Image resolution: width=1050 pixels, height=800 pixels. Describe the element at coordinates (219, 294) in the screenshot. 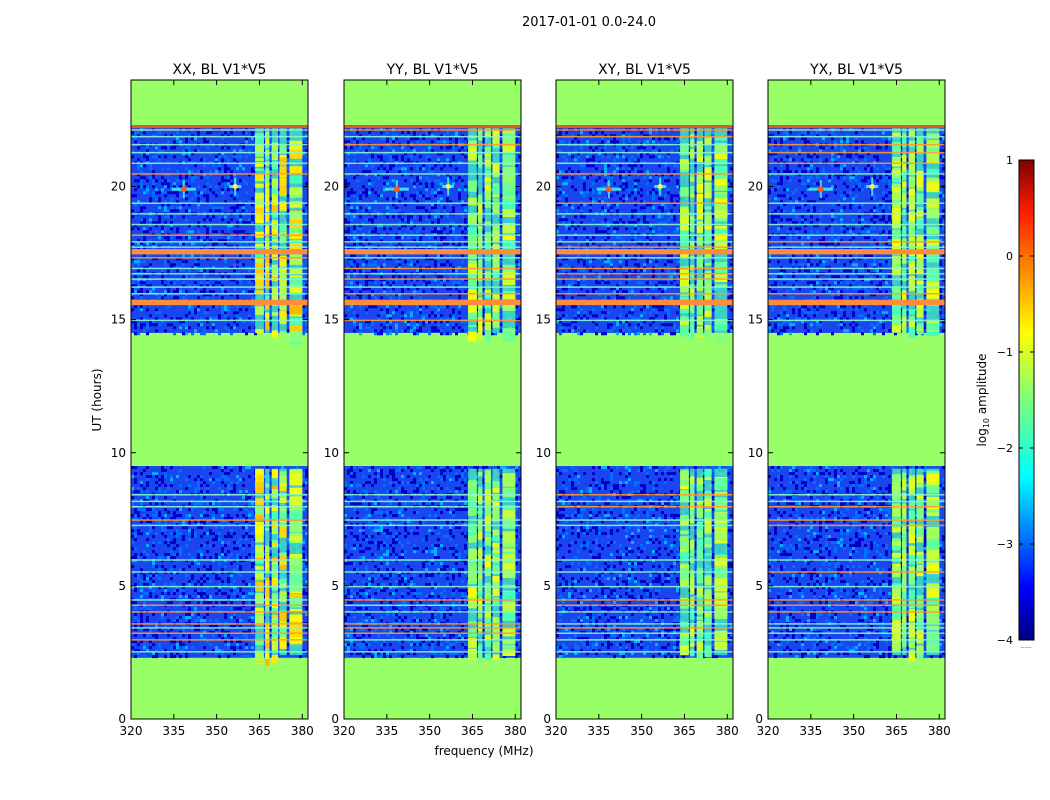

I see `rfi-line` at that location.